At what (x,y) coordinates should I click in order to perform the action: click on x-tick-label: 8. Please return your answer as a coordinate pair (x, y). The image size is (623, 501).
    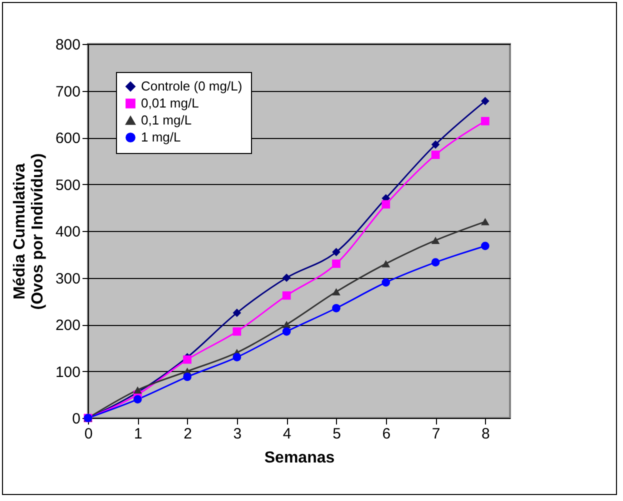
    Looking at the image, I should click on (486, 434).